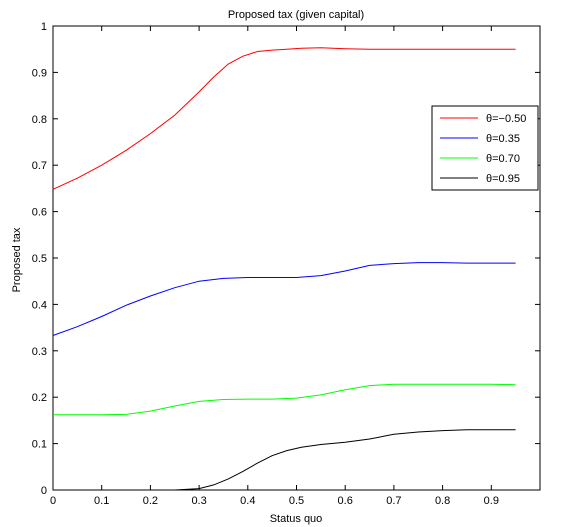  Describe the element at coordinates (101, 501) in the screenshot. I see `x-tick-label: 0.1` at that location.